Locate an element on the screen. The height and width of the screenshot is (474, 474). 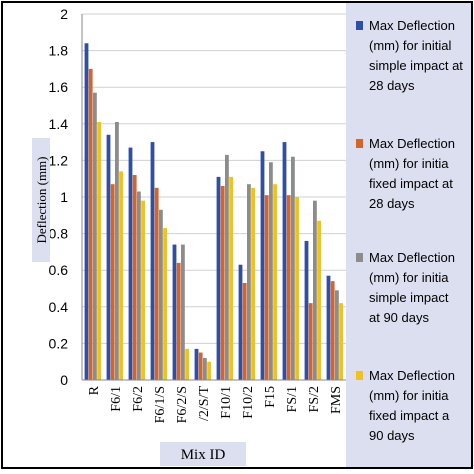
bar-4-f6-1-s is located at coordinates (165, 304).